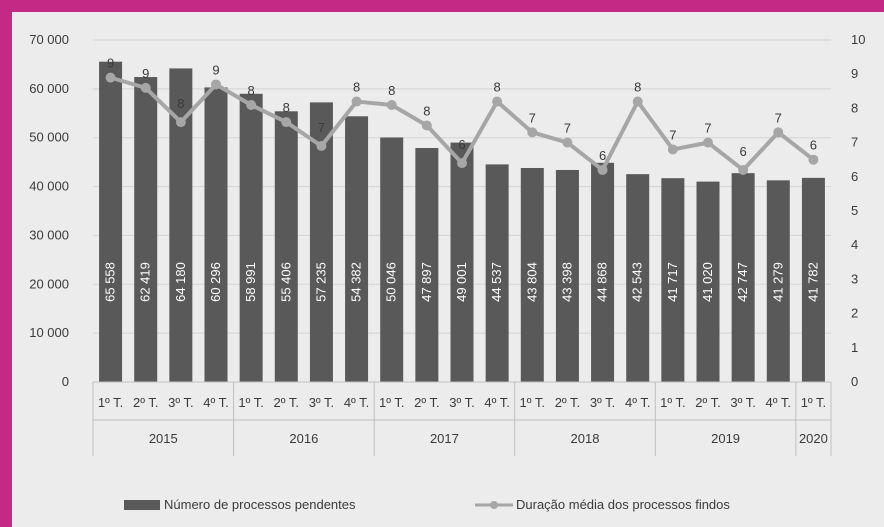 Image resolution: width=884 pixels, height=527 pixels. What do you see at coordinates (145, 282) in the screenshot?
I see `bar-value-label: 62 419` at bounding box center [145, 282].